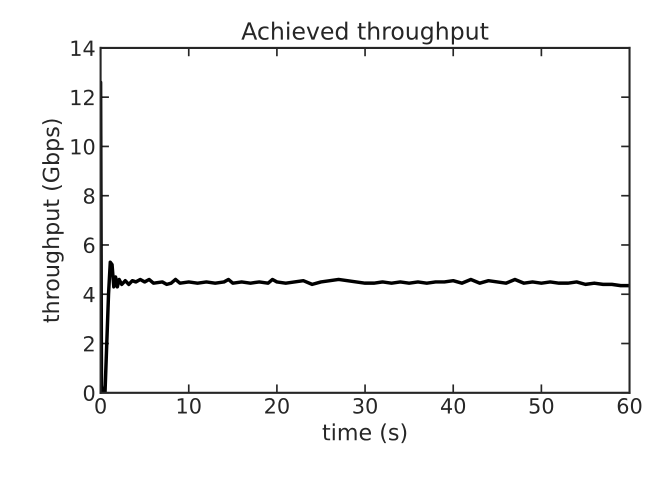  I want to click on y-tick-label: 0, so click(89, 393).